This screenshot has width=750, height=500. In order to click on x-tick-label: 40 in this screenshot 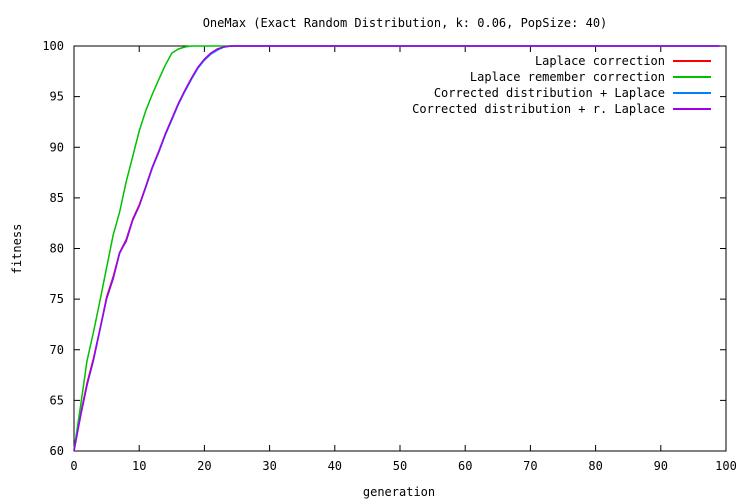, I will do `click(335, 466)`.